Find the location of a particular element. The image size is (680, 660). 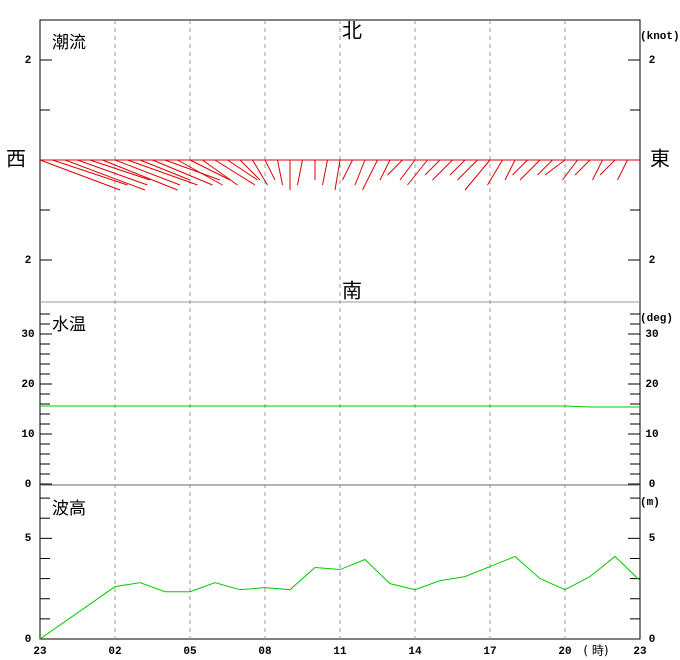

panel-title: 潮流 is located at coordinates (69, 43).